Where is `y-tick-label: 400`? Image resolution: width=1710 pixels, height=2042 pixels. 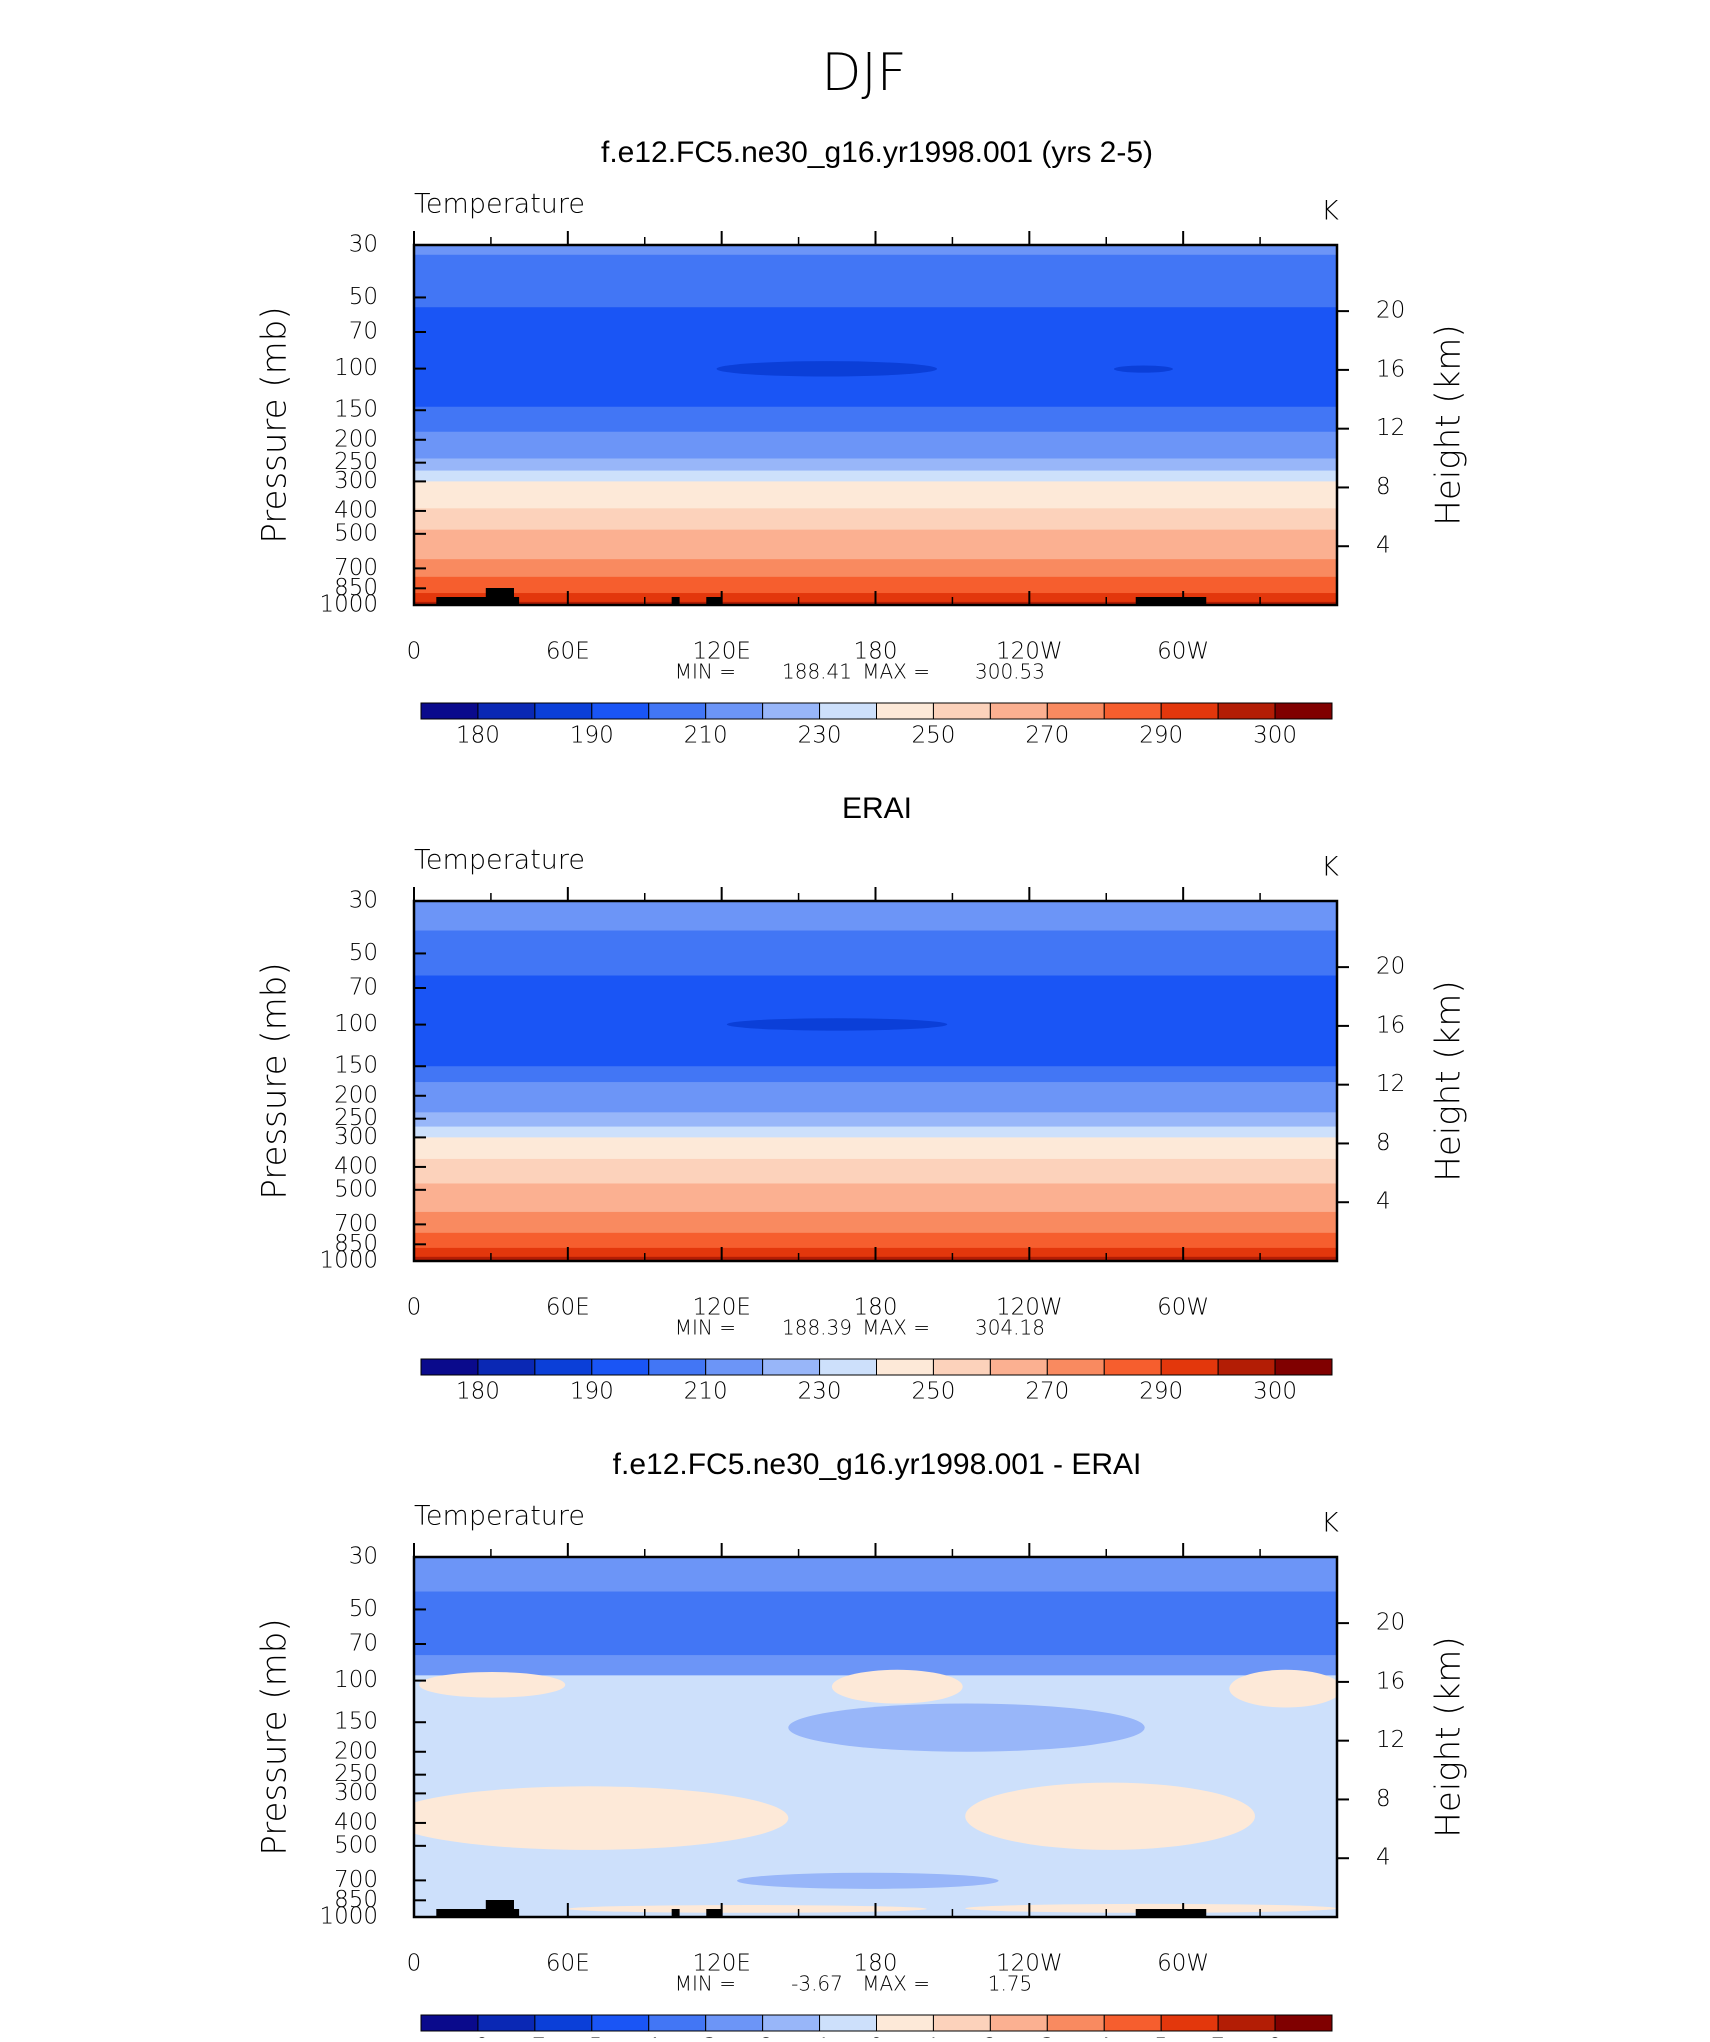 y-tick-label: 400 is located at coordinates (356, 1166).